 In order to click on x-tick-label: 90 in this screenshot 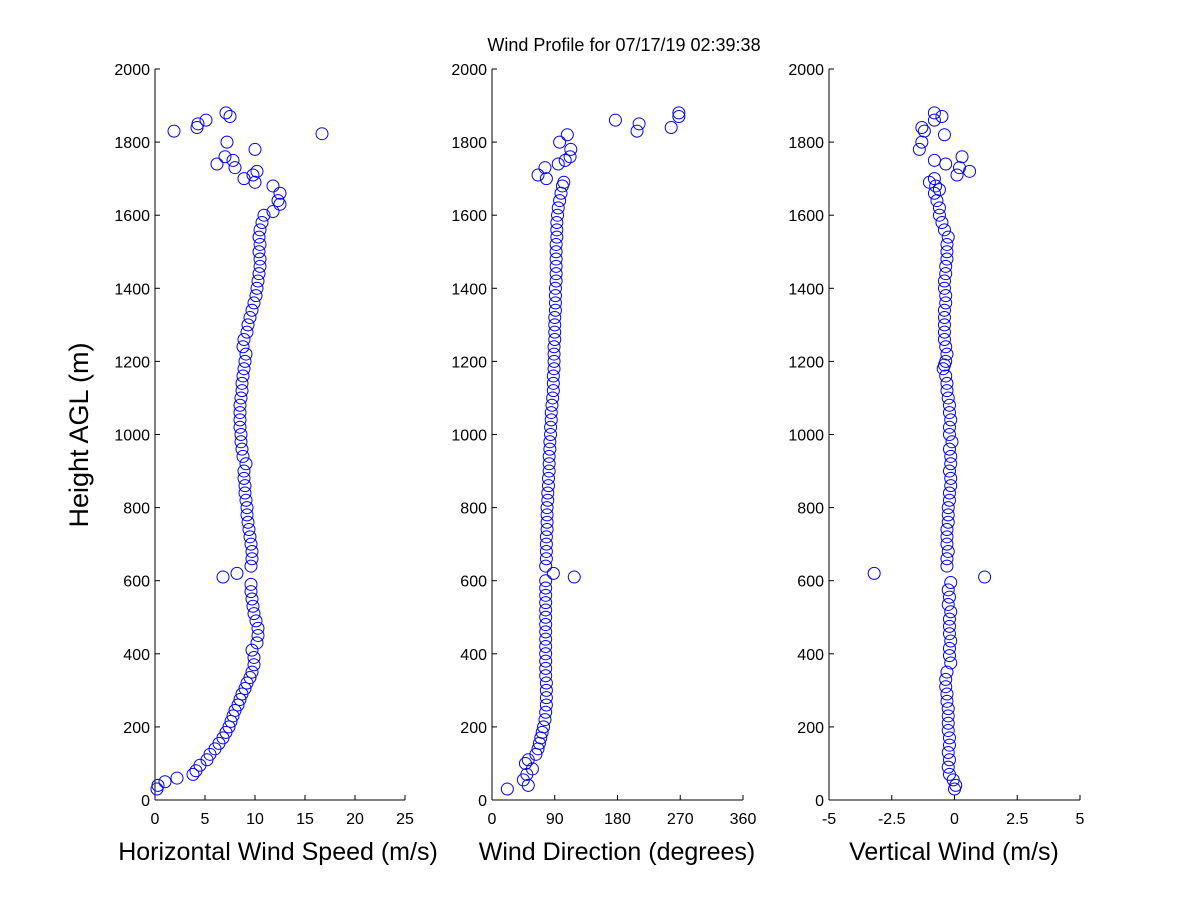, I will do `click(555, 819)`.